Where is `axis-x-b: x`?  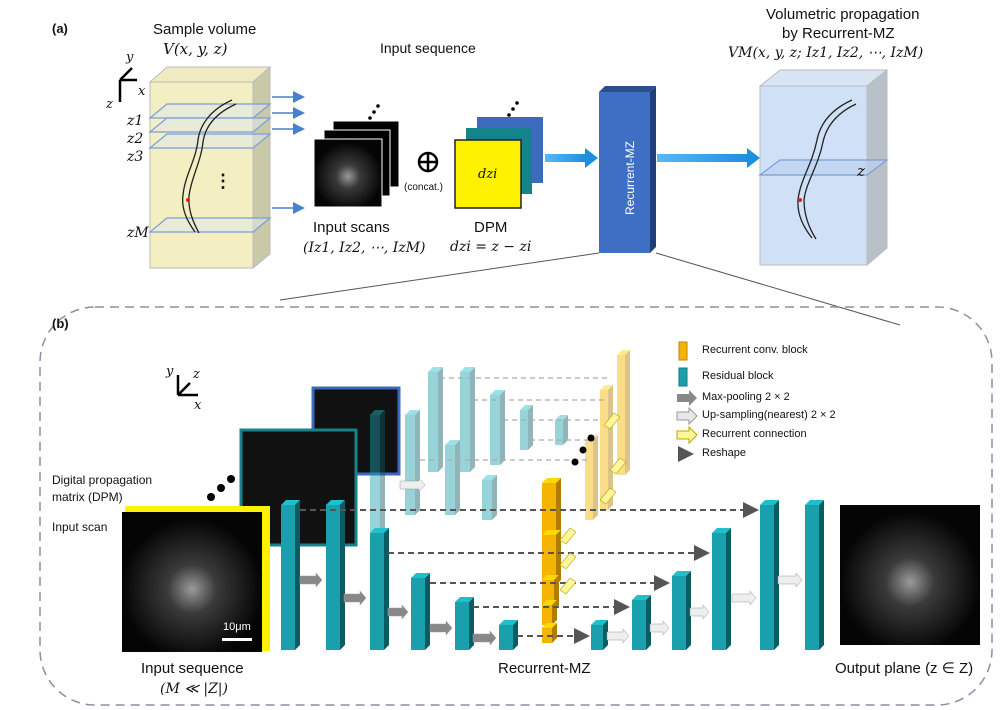 axis-x-b: x is located at coordinates (198, 405).